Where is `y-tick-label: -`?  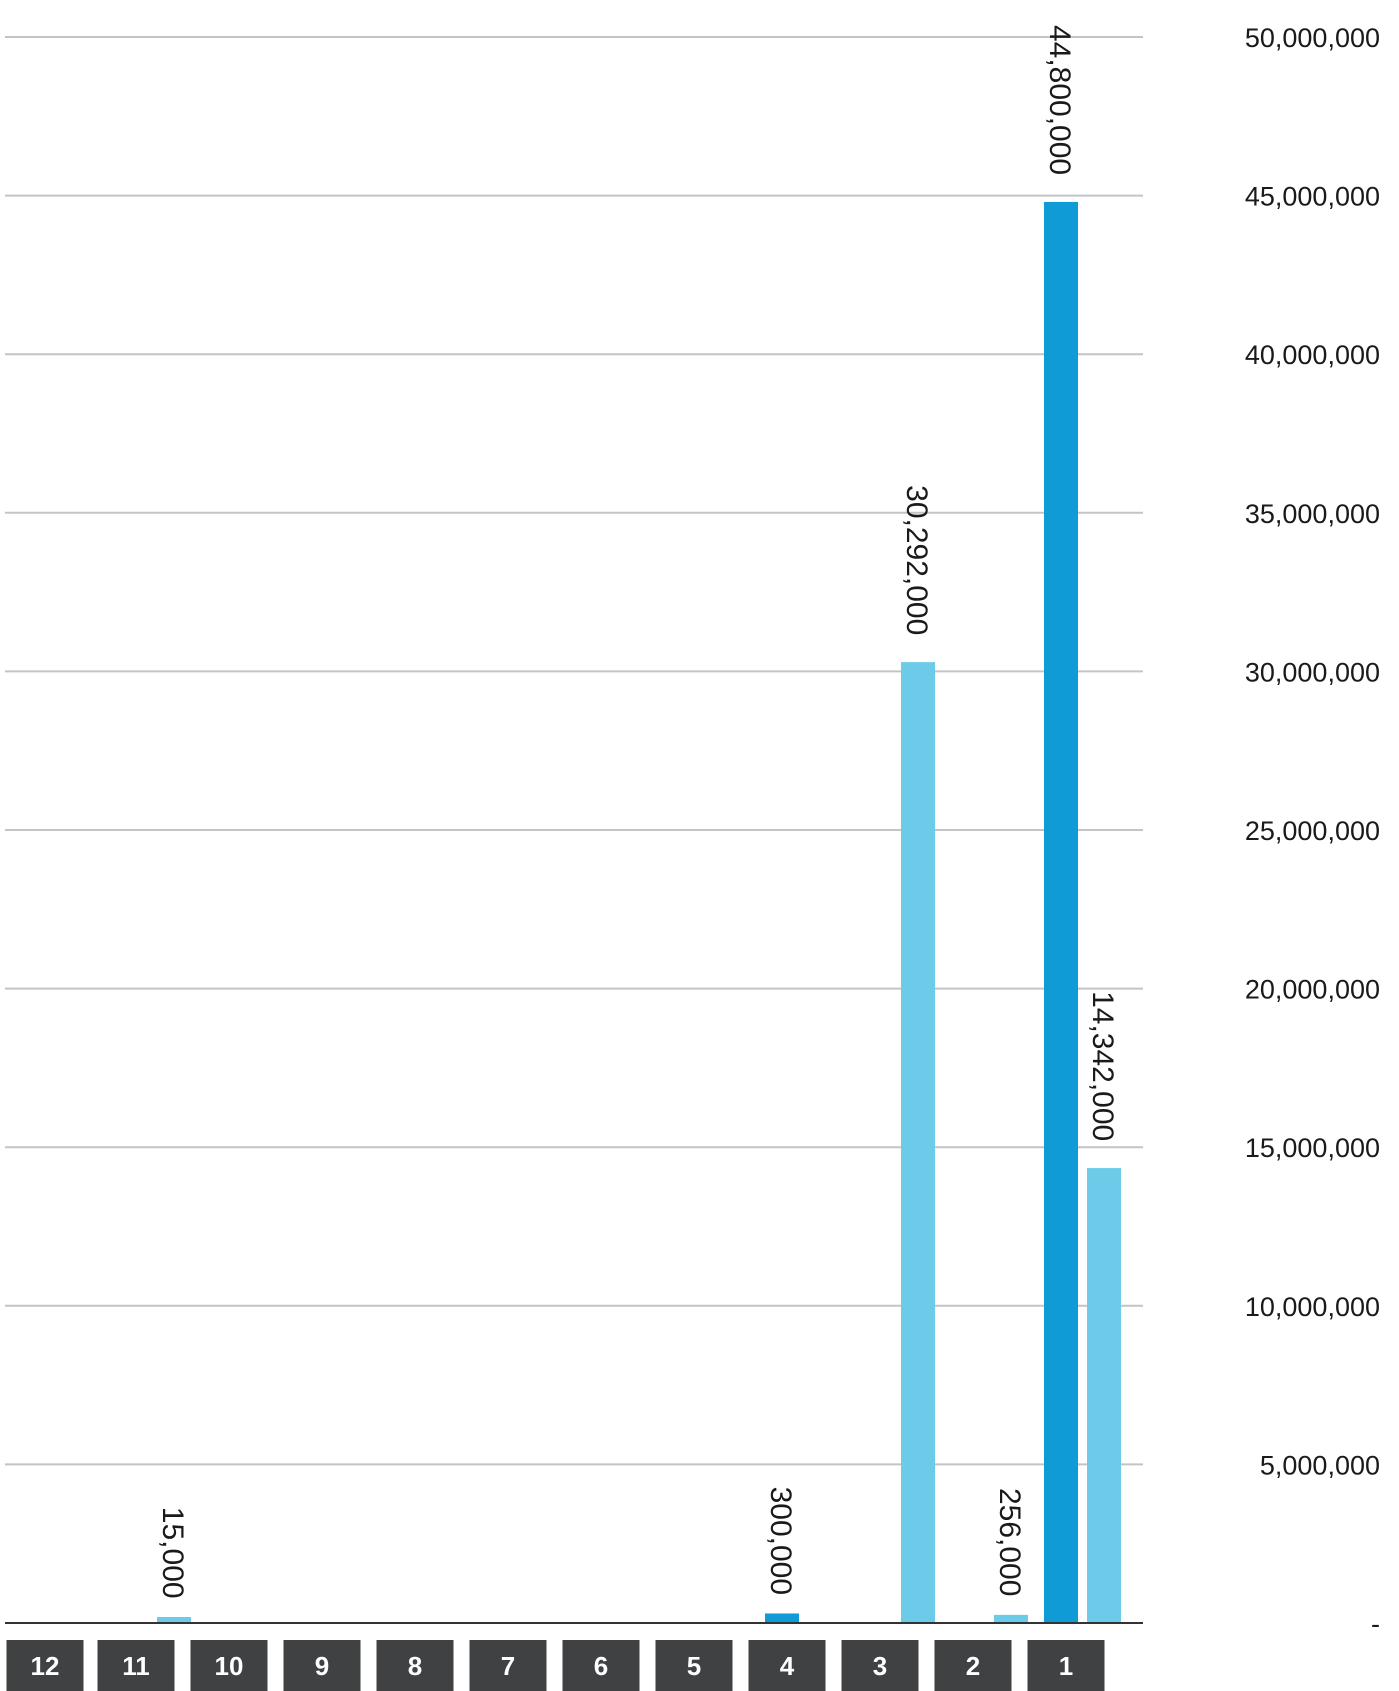
y-tick-label: - is located at coordinates (1375, 1624).